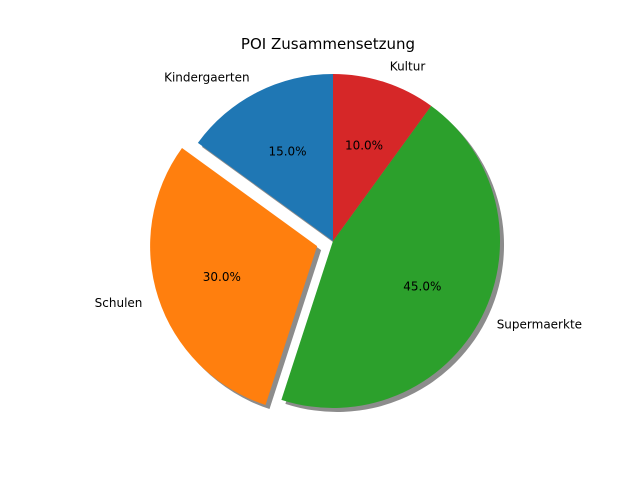  I want to click on pie-slice-schulen, so click(234, 276).